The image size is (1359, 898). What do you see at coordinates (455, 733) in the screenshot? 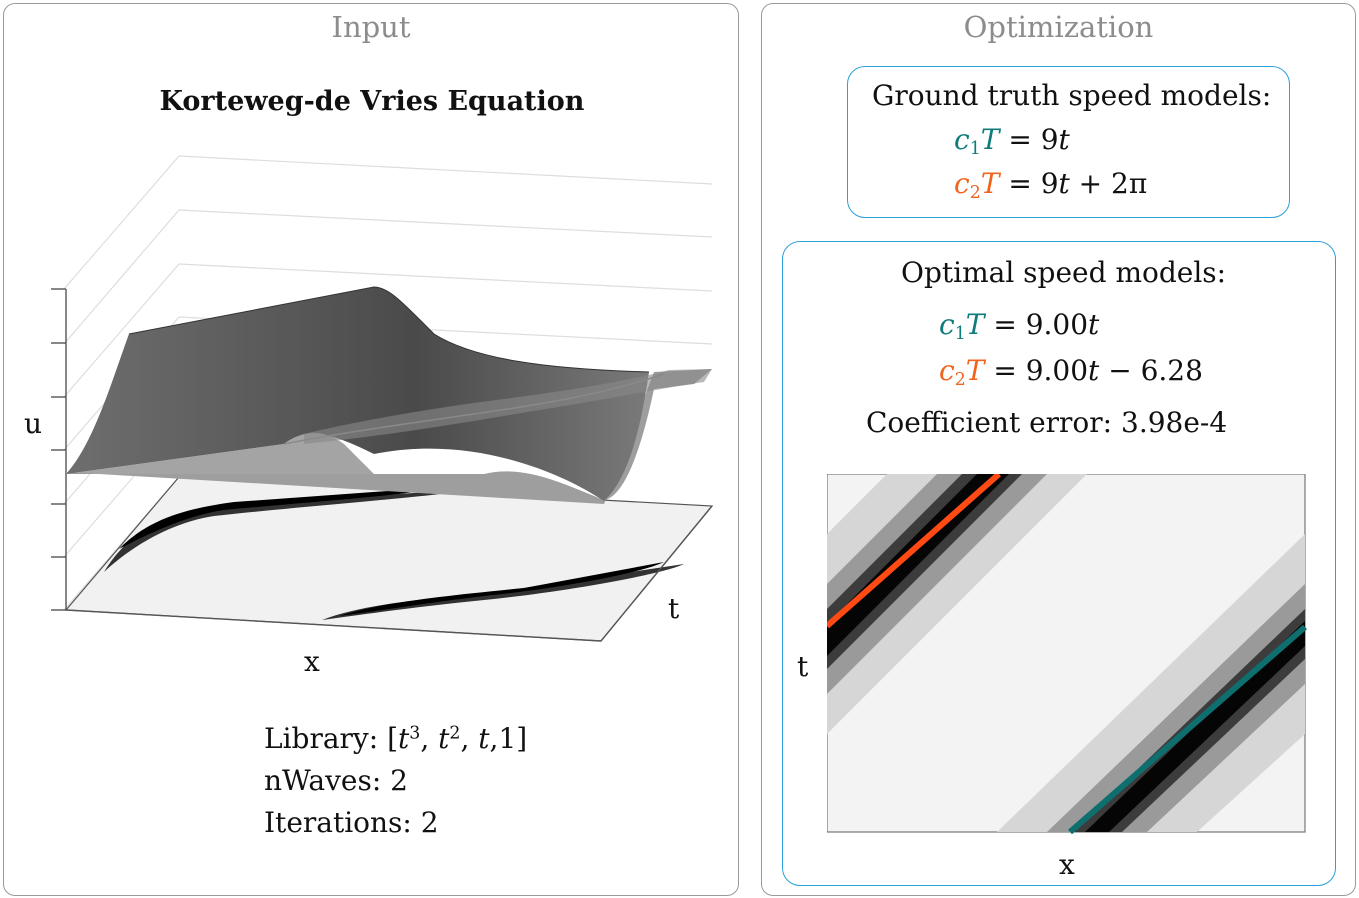
I see `library-exponent: 2` at bounding box center [455, 733].